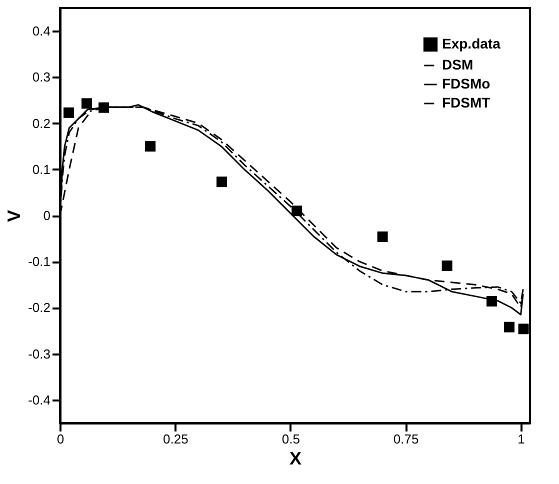  I want to click on x-tick-label: 0.5, so click(291, 439).